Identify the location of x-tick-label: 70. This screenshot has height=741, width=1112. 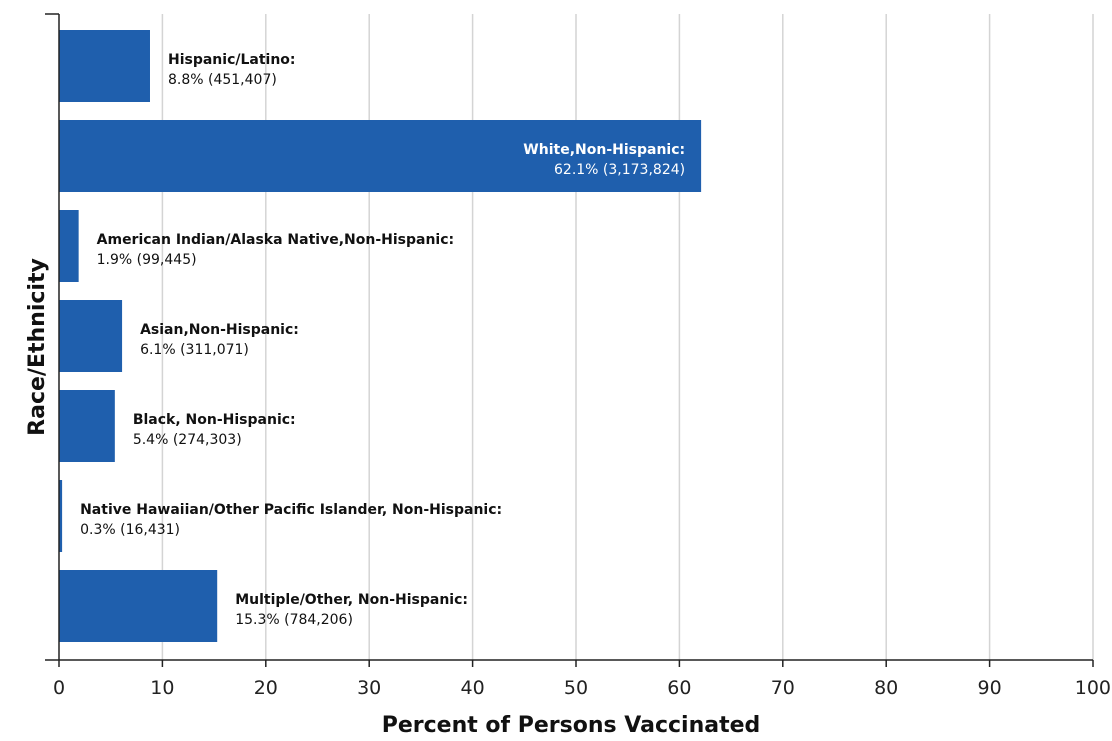
(783, 688).